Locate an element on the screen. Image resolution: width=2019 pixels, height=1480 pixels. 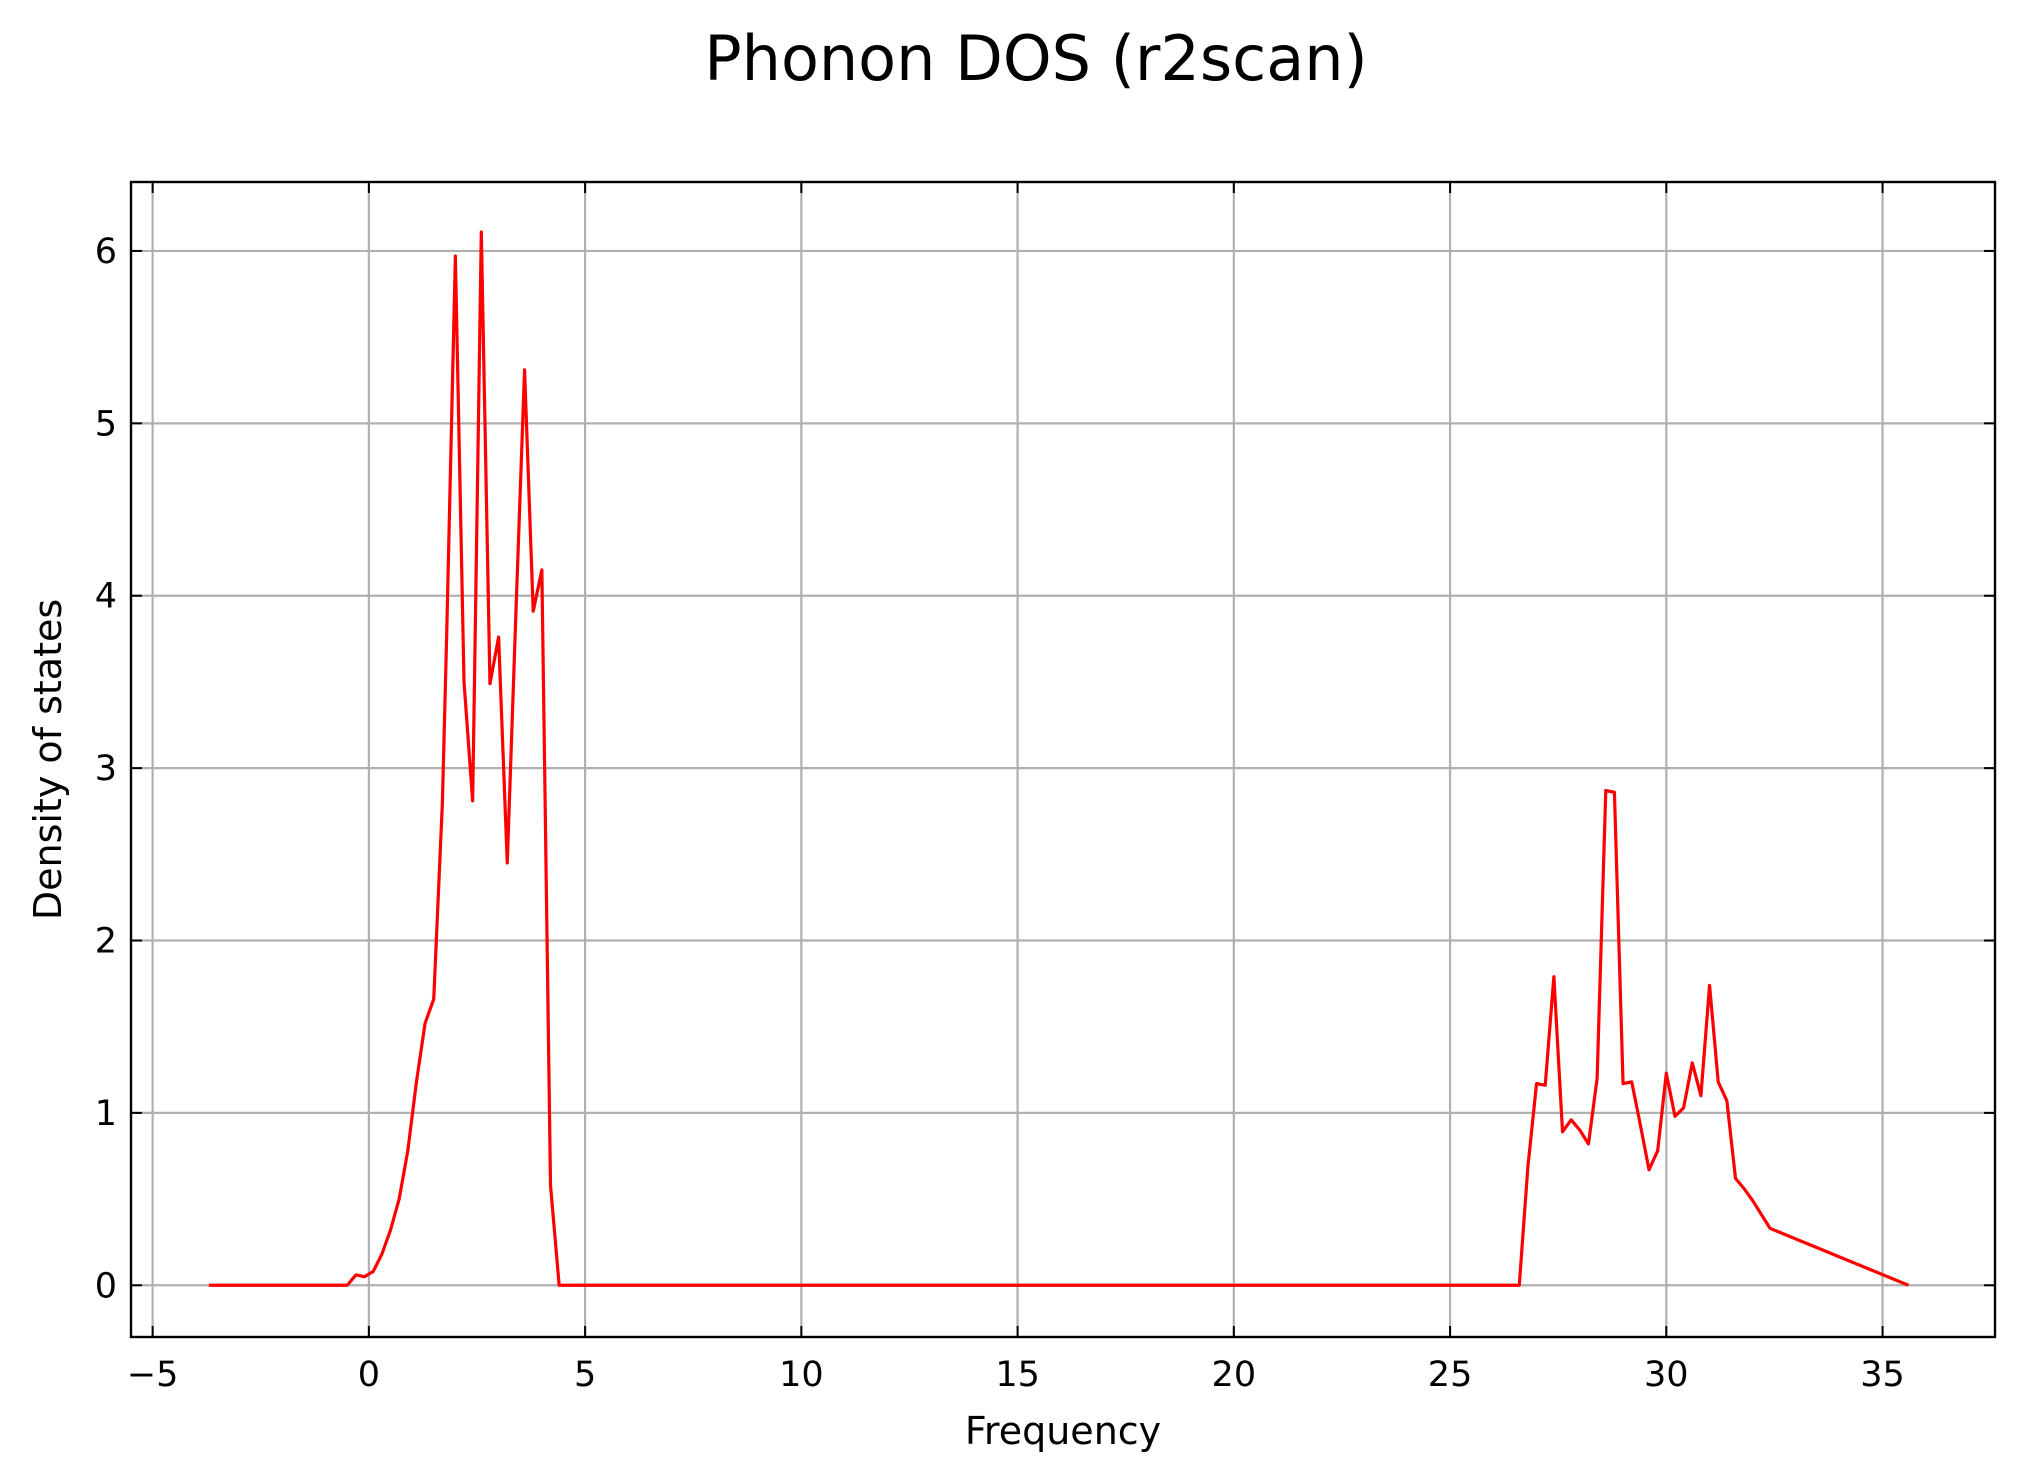
x-axis-label: Frequency is located at coordinates (1063, 1431).